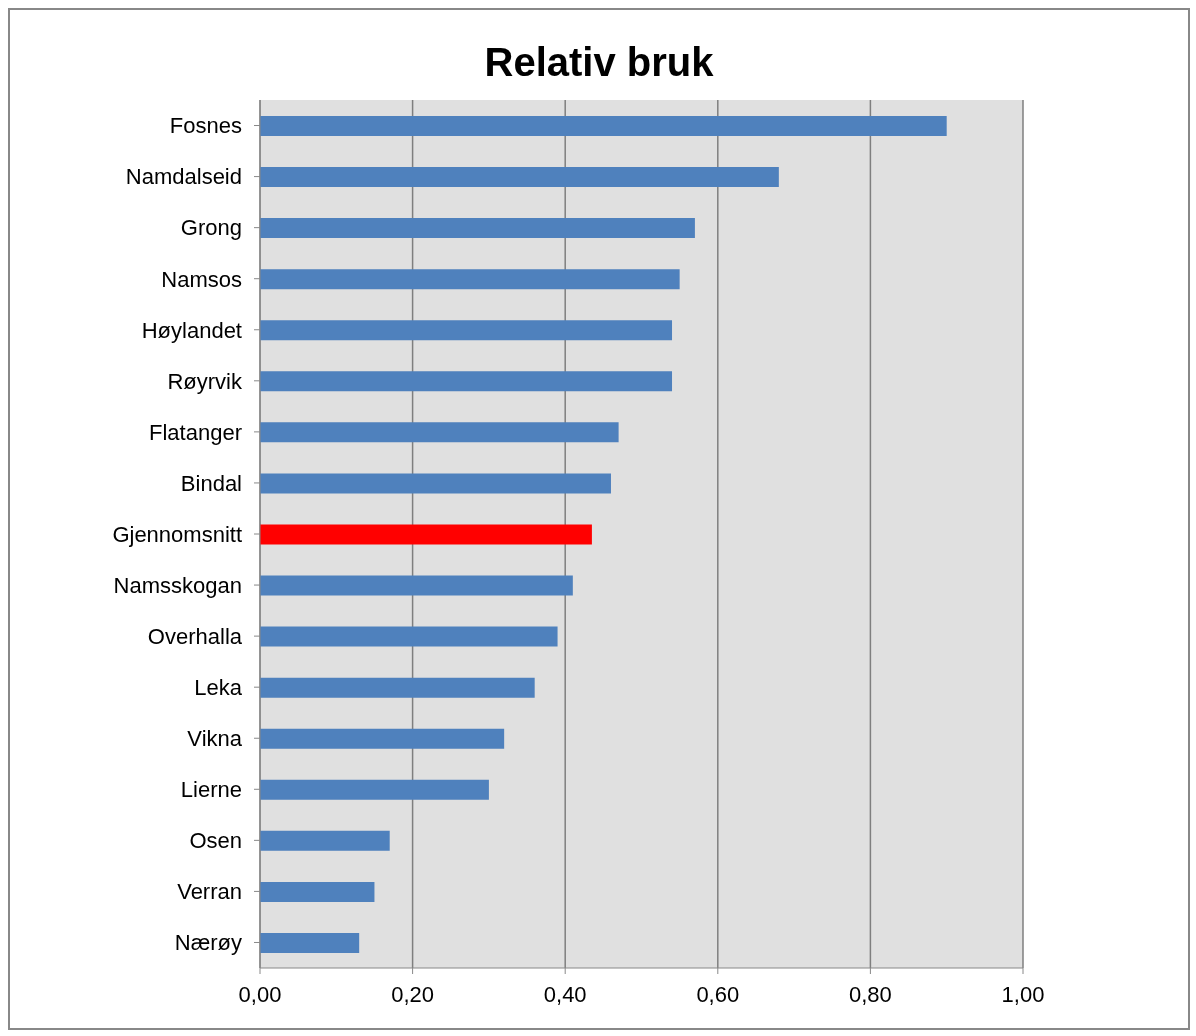 The height and width of the screenshot is (1036, 1196). What do you see at coordinates (209, 892) in the screenshot?
I see `y-tick-label: Verran` at bounding box center [209, 892].